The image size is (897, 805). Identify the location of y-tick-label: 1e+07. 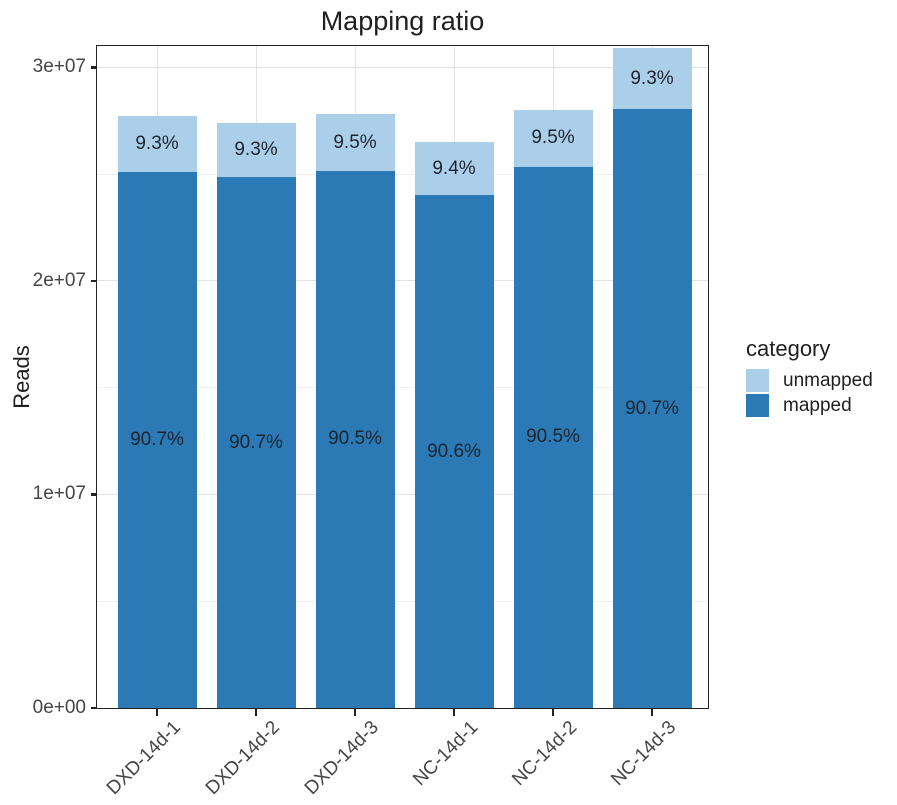
(59, 494).